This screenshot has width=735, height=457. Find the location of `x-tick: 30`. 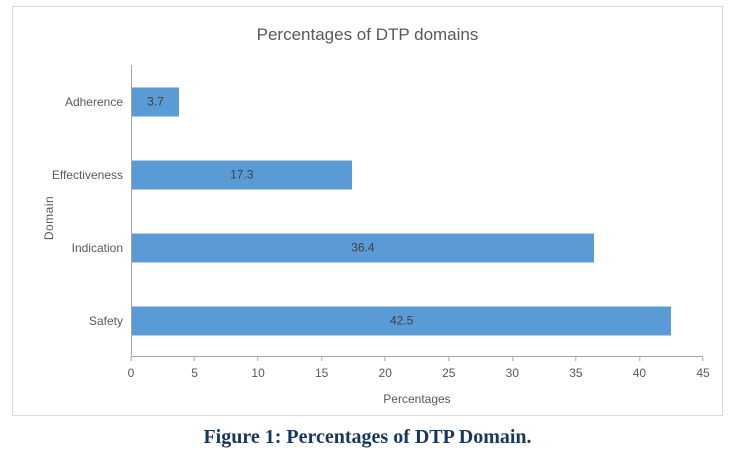

x-tick: 30 is located at coordinates (512, 369).